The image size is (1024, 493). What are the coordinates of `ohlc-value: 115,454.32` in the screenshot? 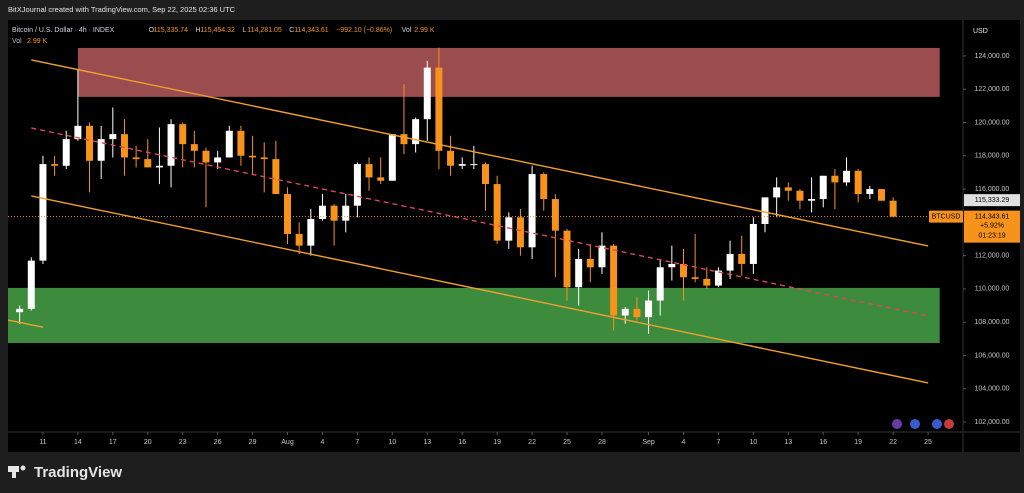 It's located at (217, 30).